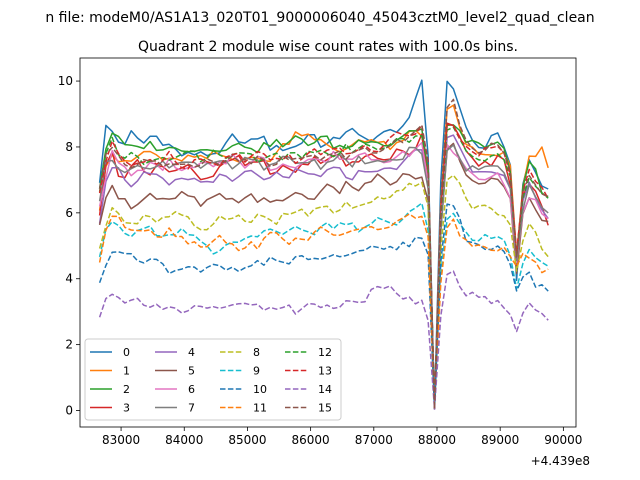 The image size is (640, 480). Describe the element at coordinates (126, 371) in the screenshot. I see `legend-label: 1` at that location.